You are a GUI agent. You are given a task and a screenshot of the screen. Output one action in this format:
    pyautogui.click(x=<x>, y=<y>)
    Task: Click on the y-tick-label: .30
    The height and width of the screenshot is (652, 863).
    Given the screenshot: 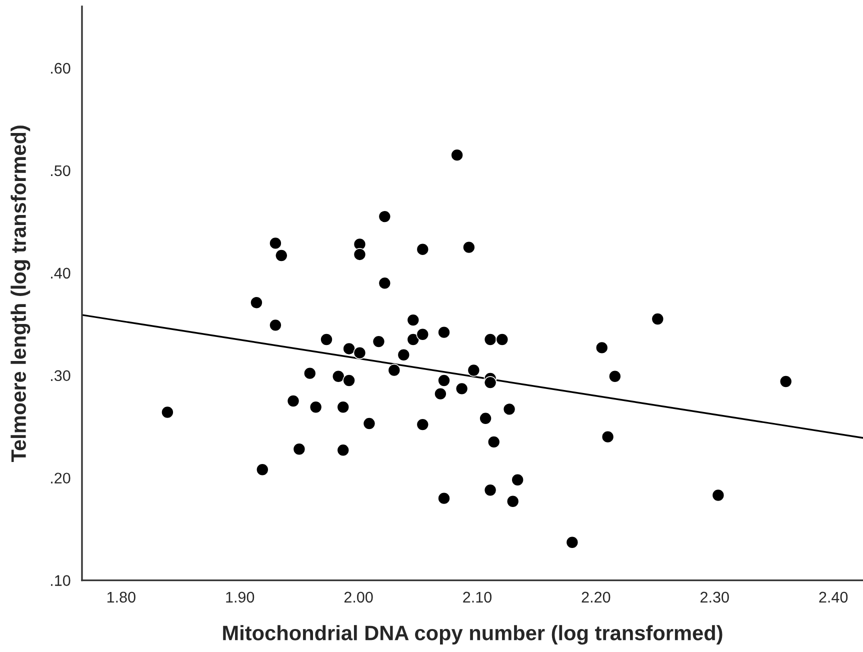 What is the action you would take?
    pyautogui.click(x=60, y=376)
    